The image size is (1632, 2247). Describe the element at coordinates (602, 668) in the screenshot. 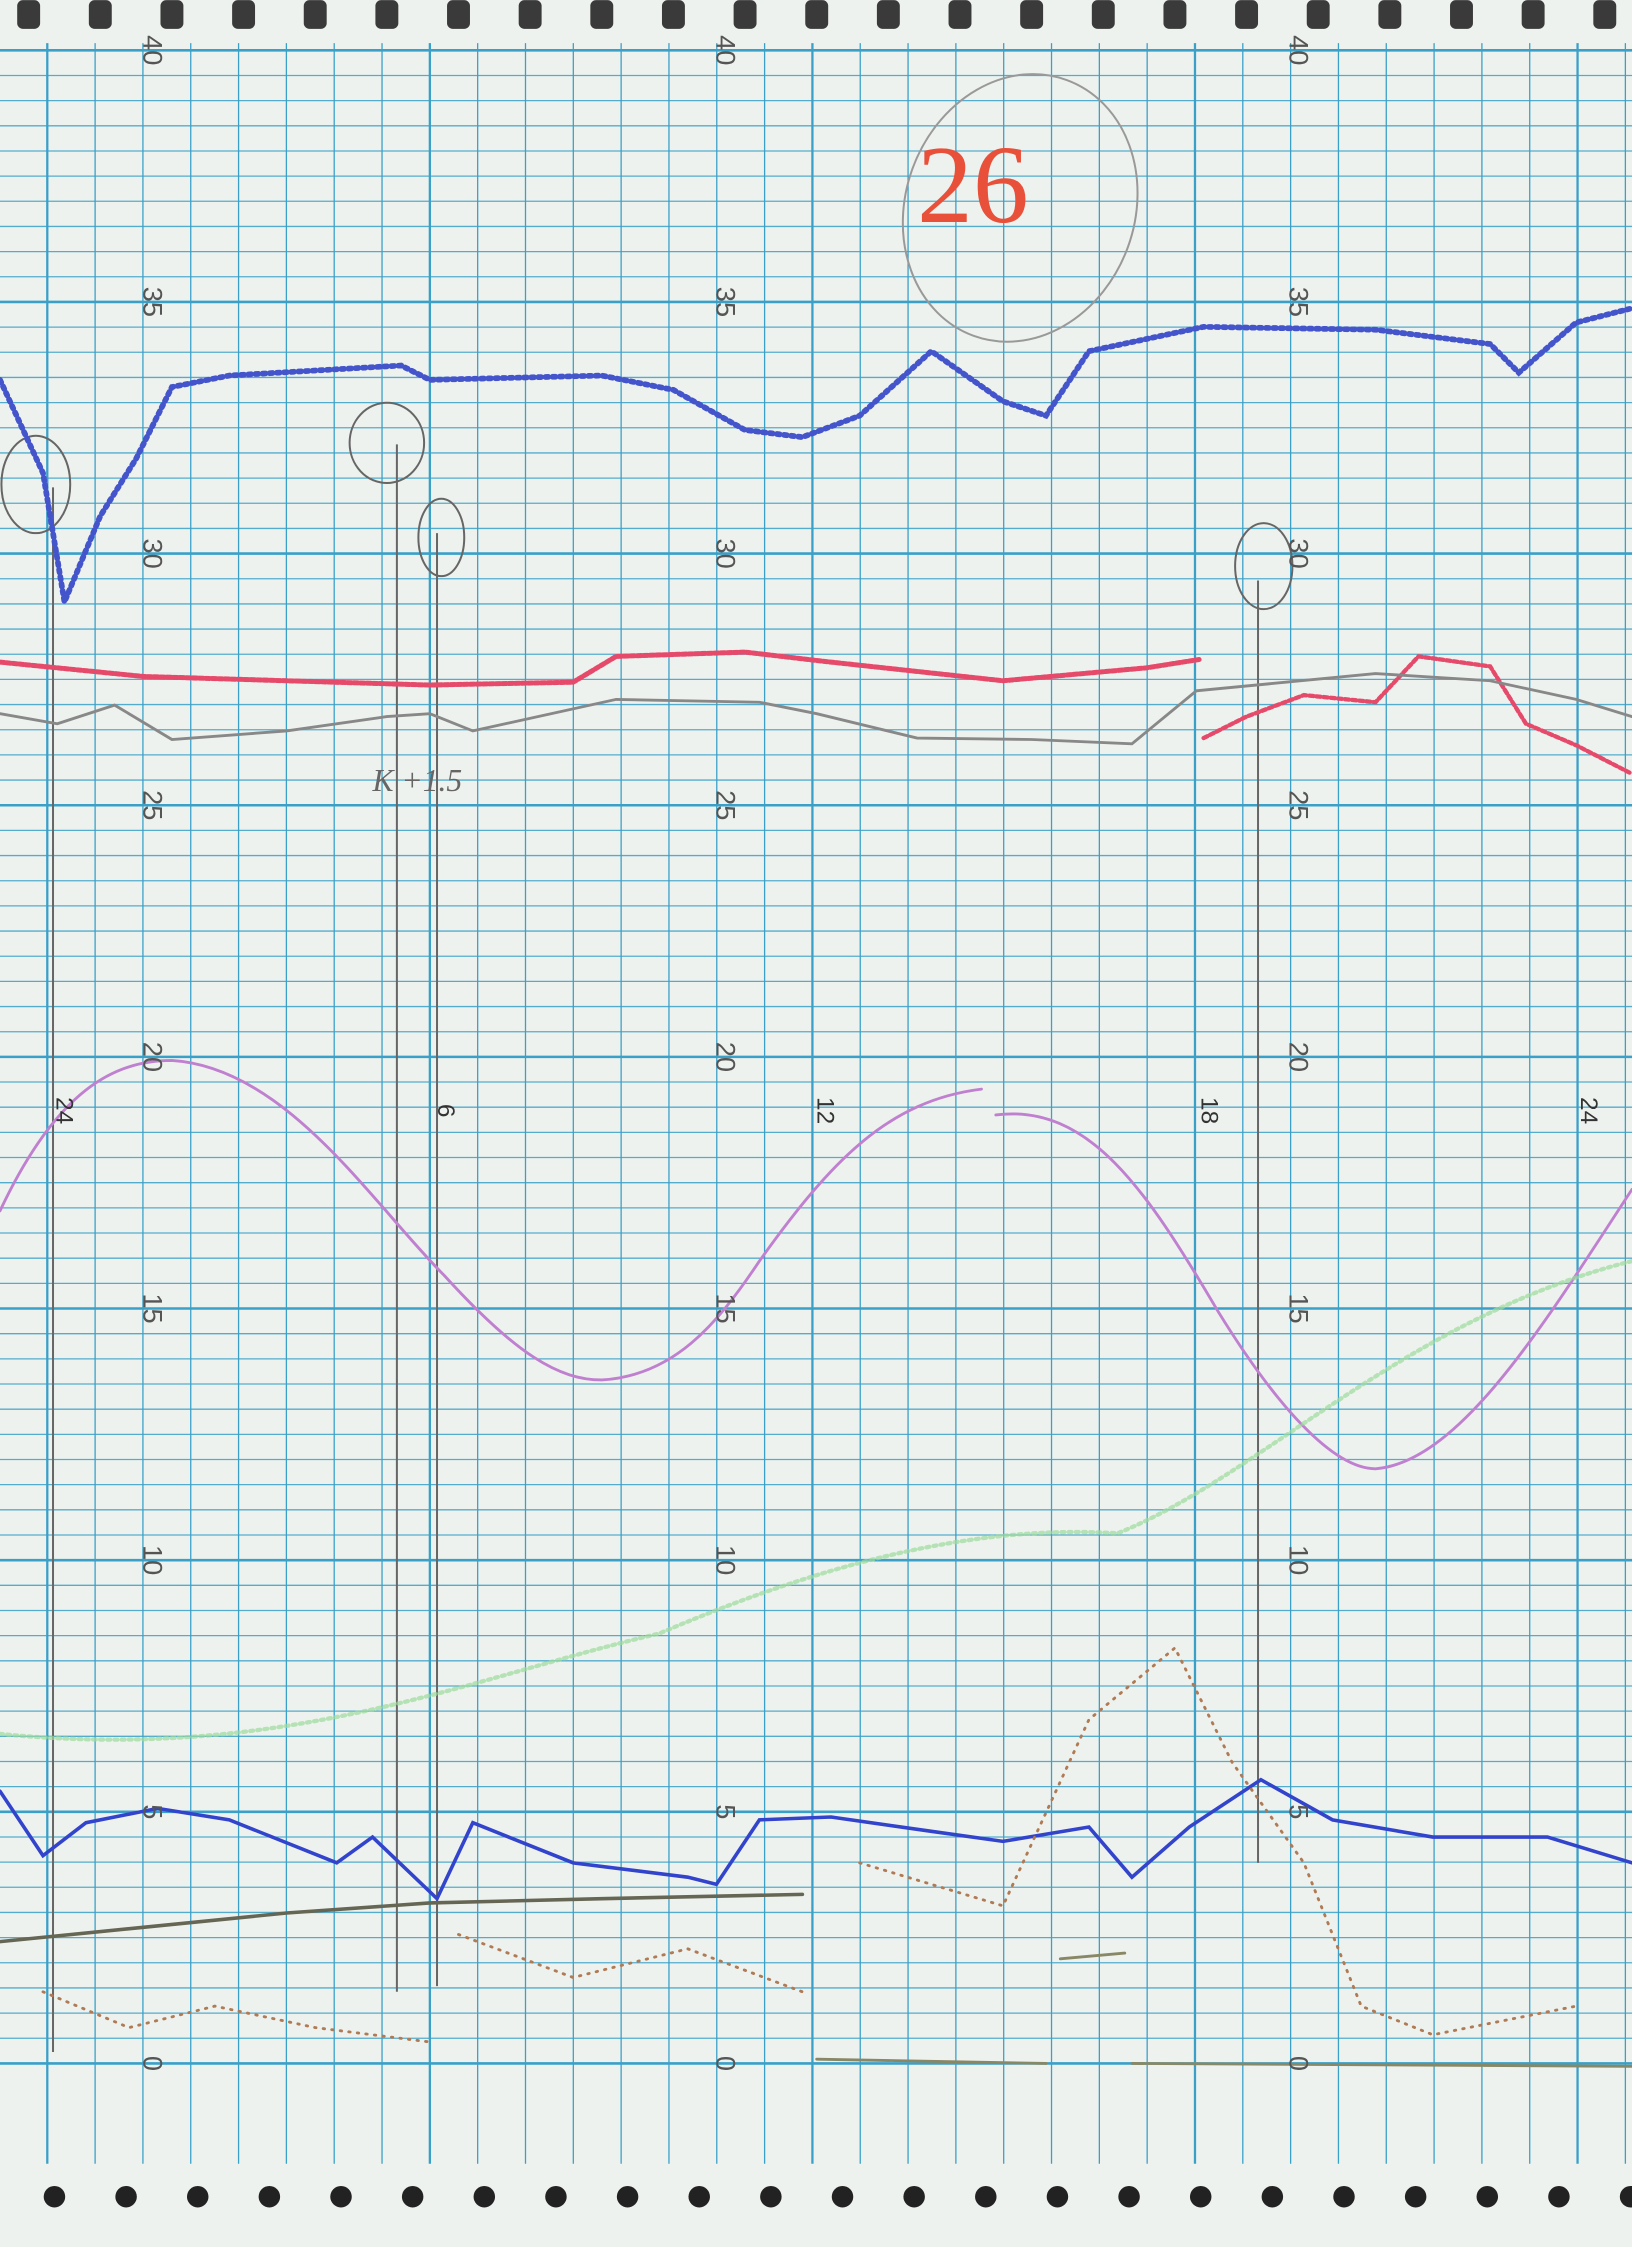

I see `red-trace` at that location.